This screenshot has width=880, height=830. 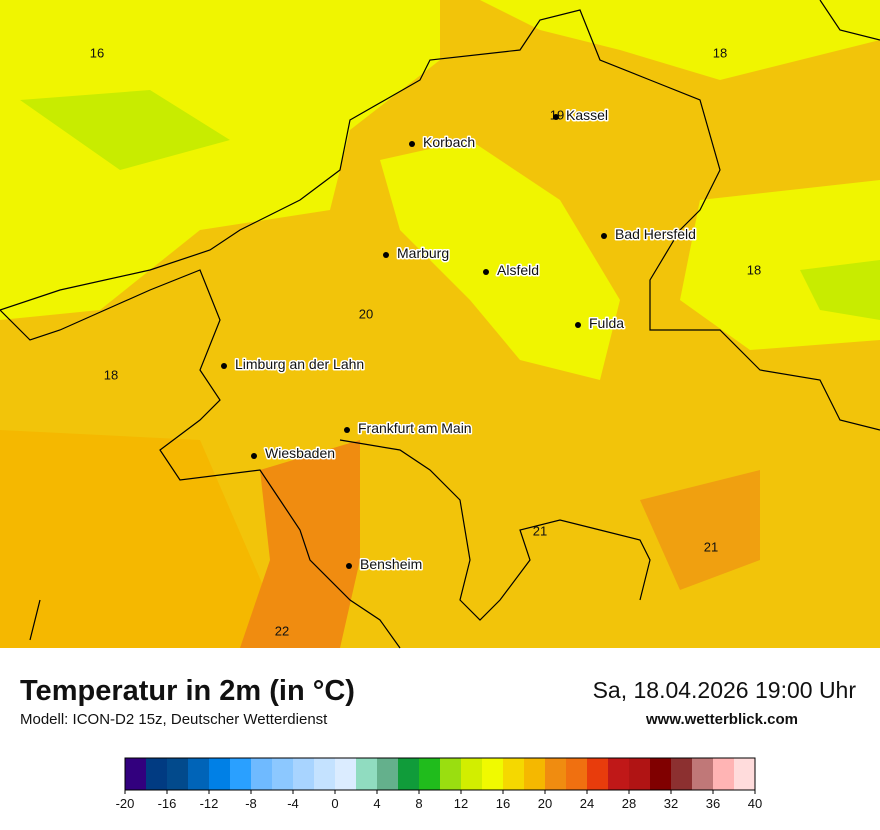 What do you see at coordinates (755, 803) in the screenshot?
I see `colorbar-tick-label: 40` at bounding box center [755, 803].